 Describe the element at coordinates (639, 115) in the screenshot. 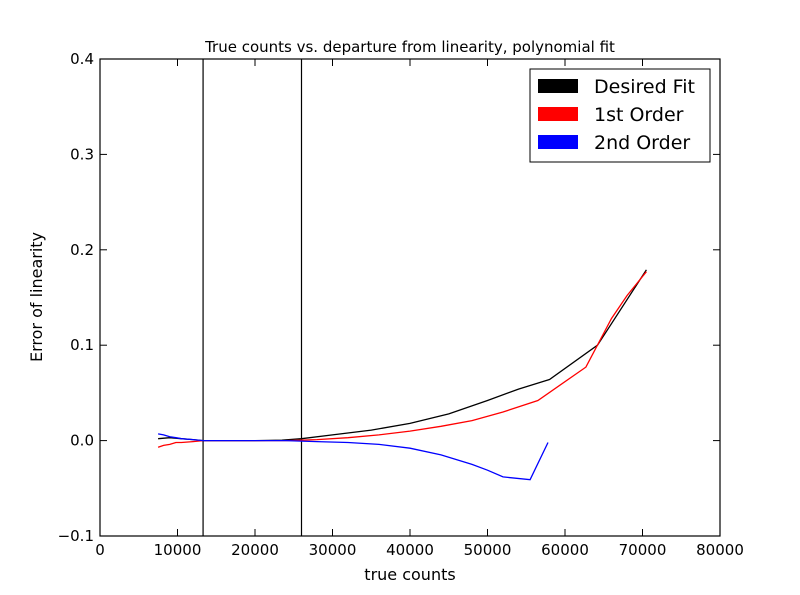

I see `legend-label-2: 1st Order` at that location.